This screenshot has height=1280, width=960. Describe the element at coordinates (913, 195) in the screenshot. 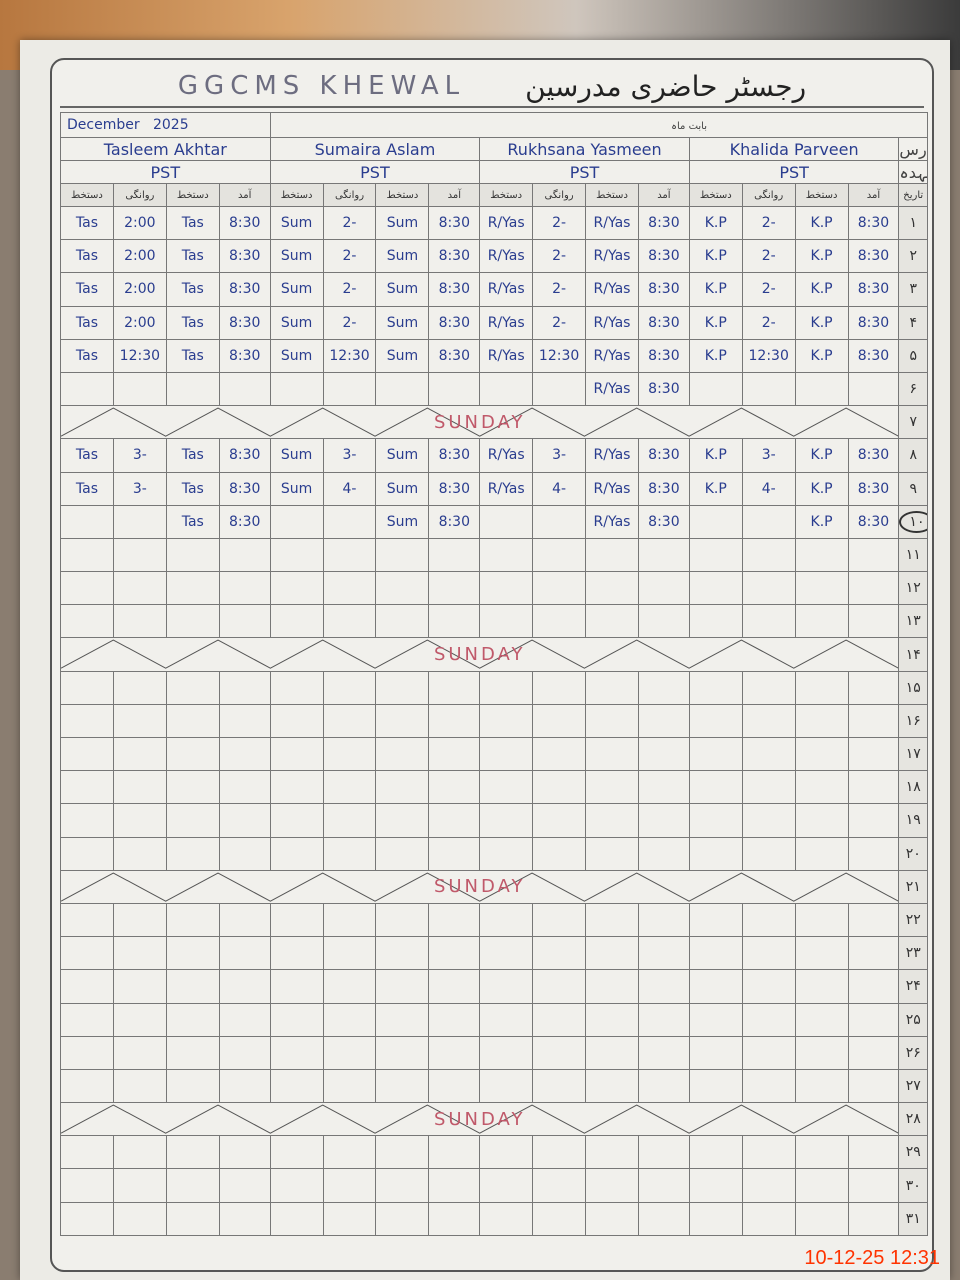

I see `date-header: تاریخ` at that location.